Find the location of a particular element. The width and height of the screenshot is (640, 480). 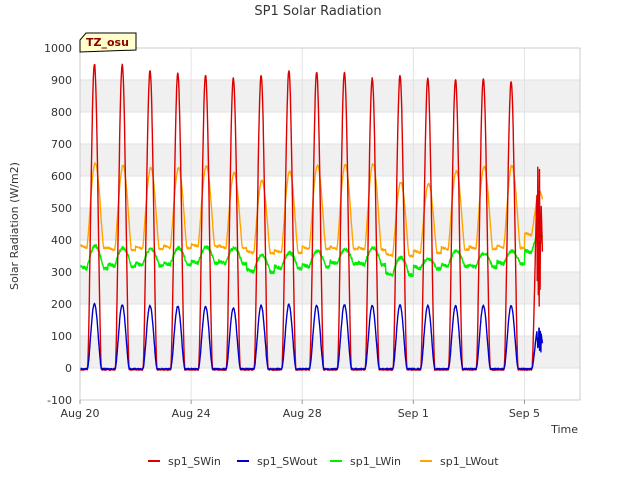

y-tick-label: 500 is located at coordinates (61, 208).